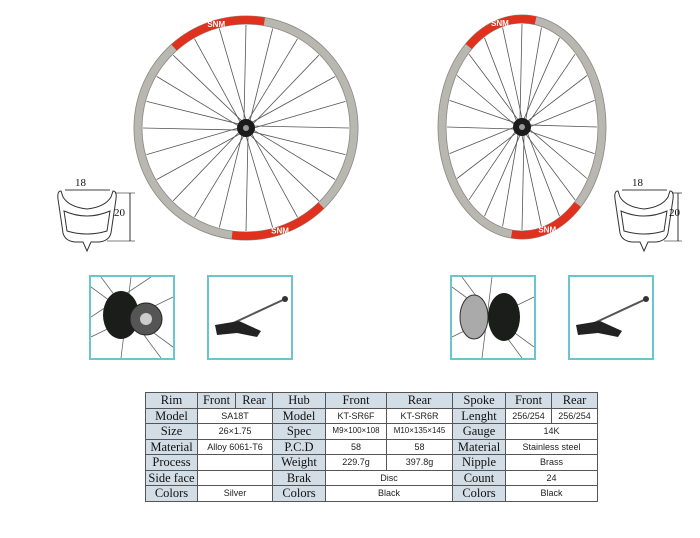 Image resolution: width=700 pixels, height=538 pixels. Describe the element at coordinates (574, 415) in the screenshot. I see `spoke-rear-length: 256/254` at that location.